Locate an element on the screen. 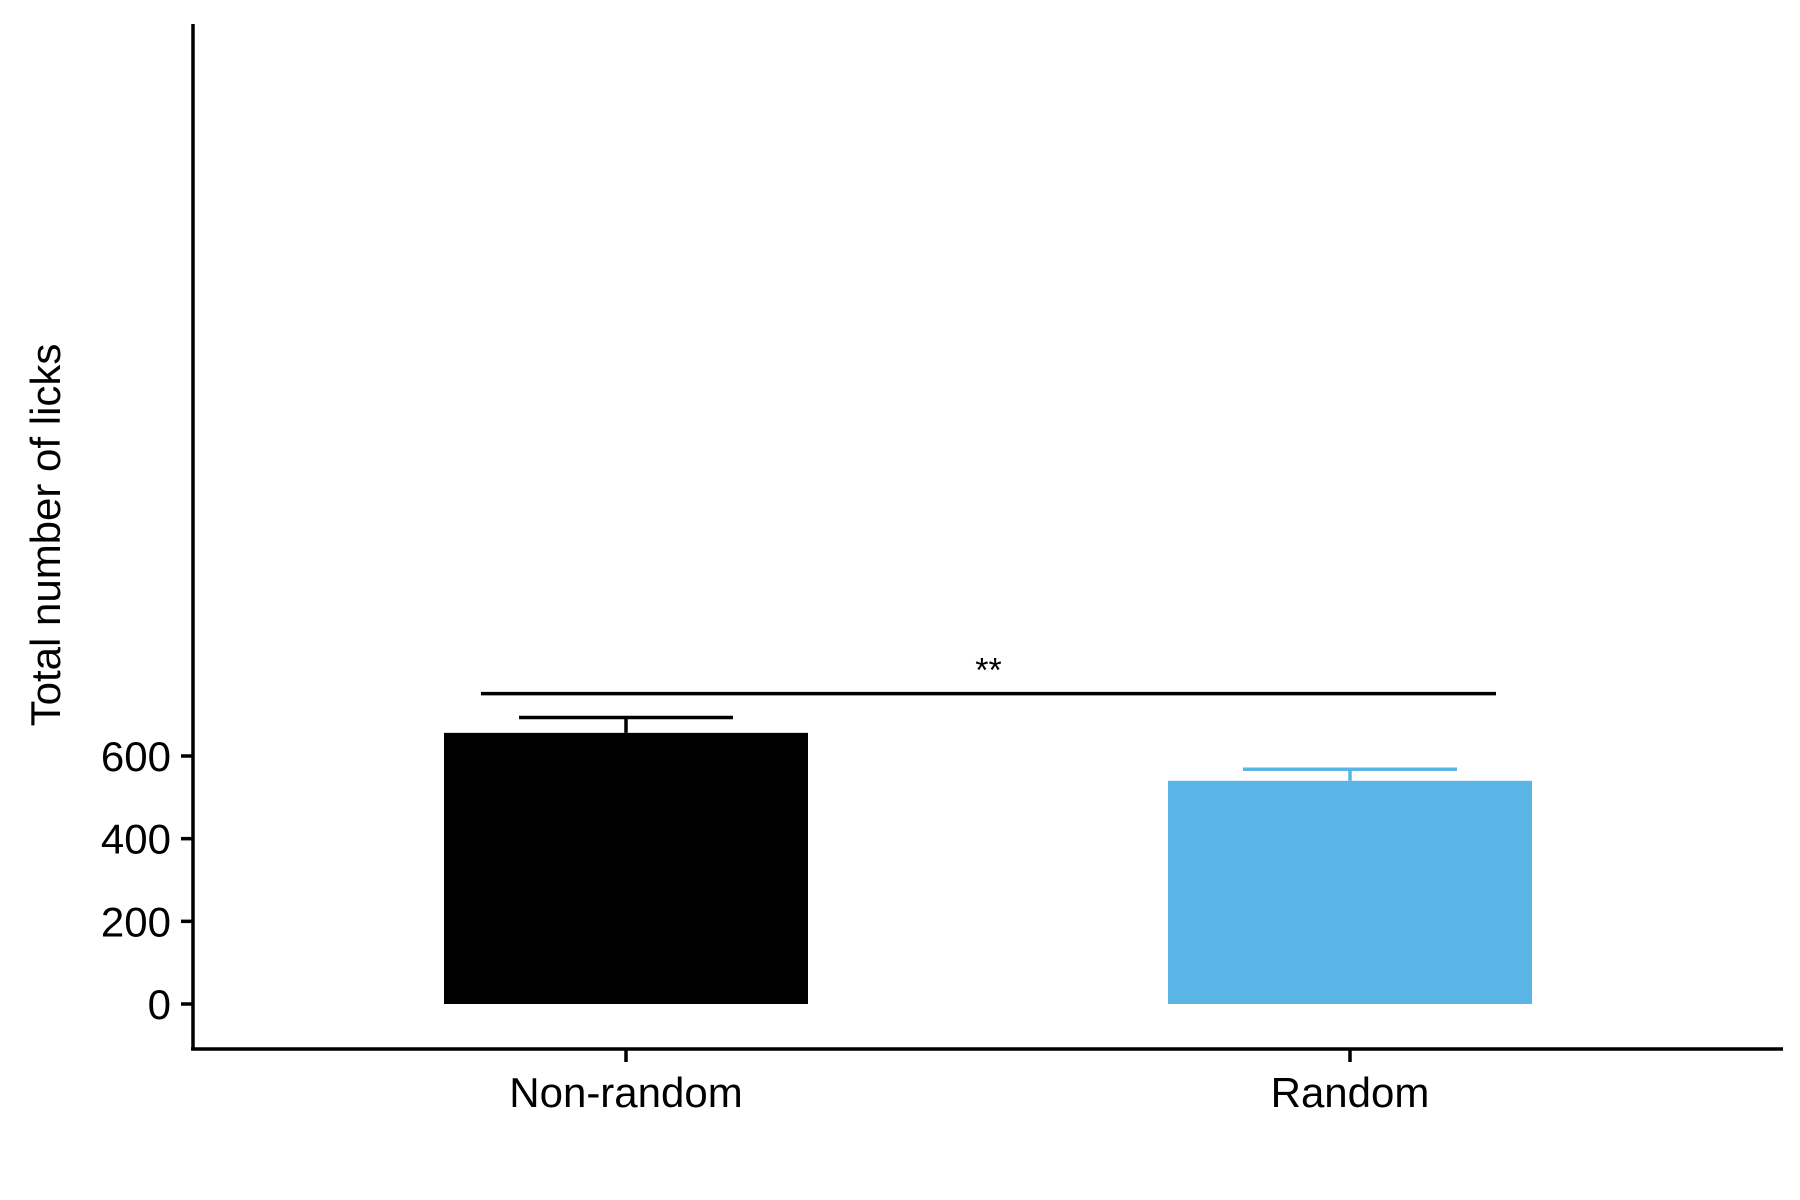  bars-layer is located at coordinates (988, 868).